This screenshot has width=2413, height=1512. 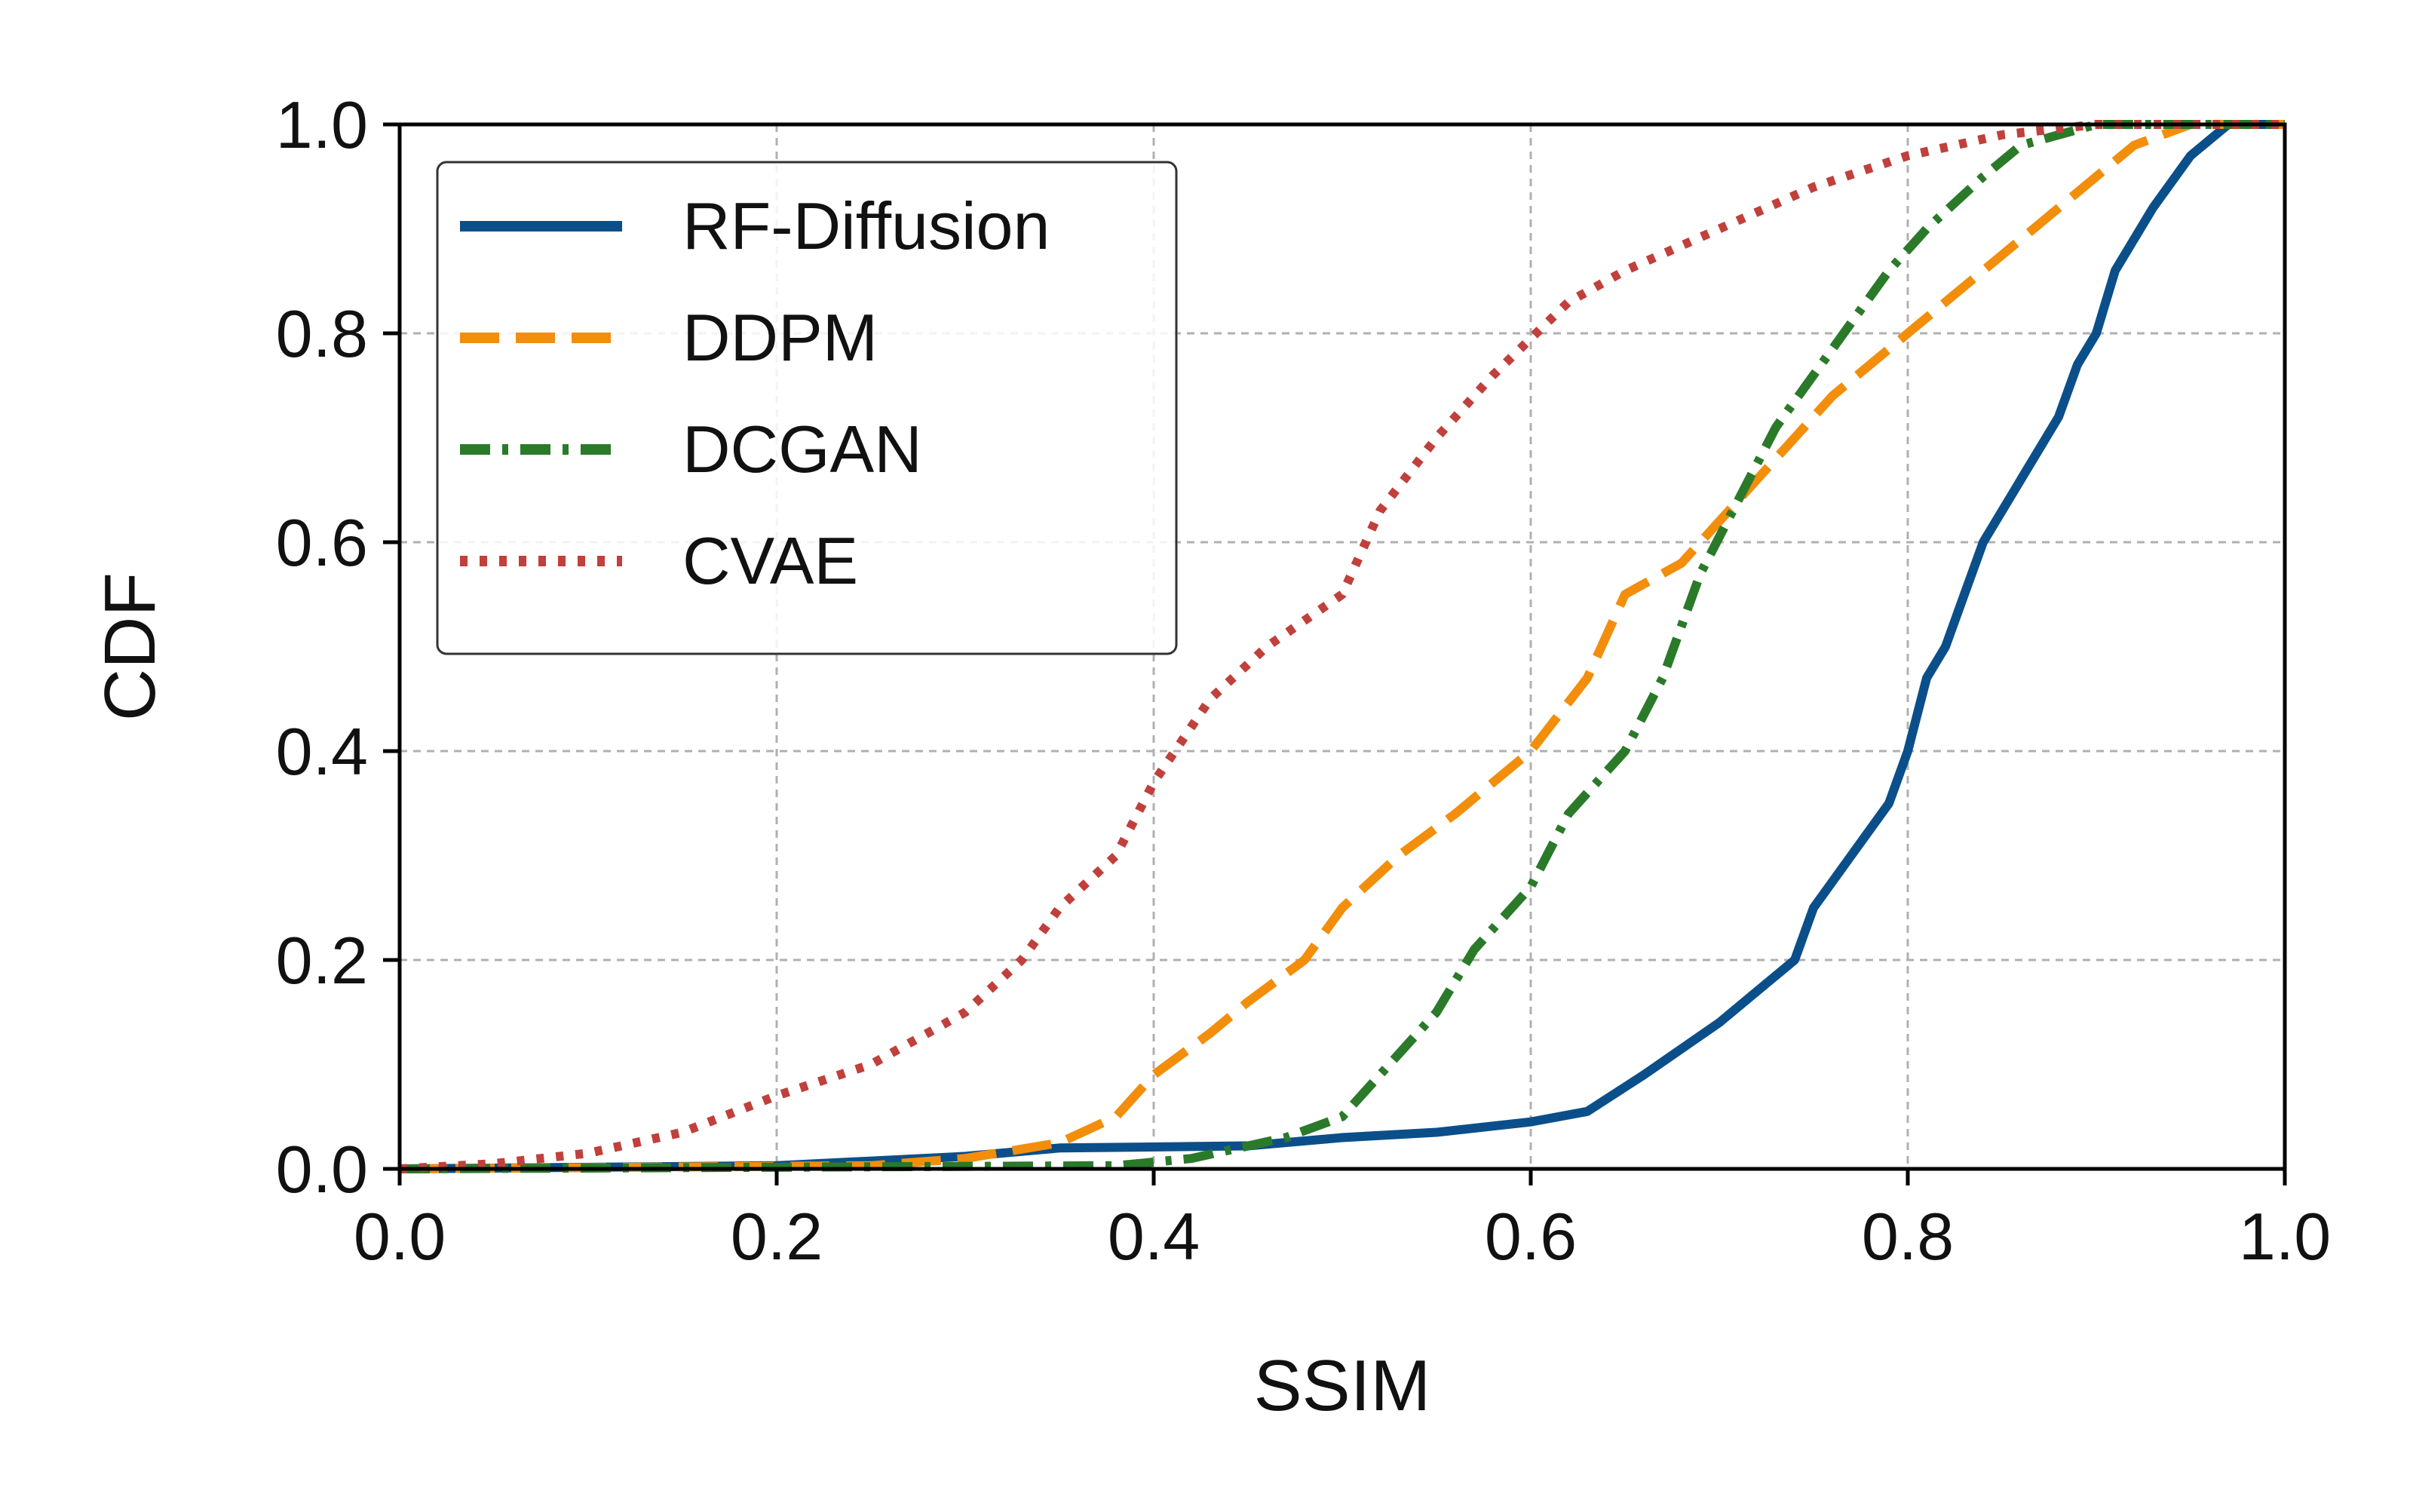 I want to click on x-tick-label: 0.0, so click(x=400, y=1236).